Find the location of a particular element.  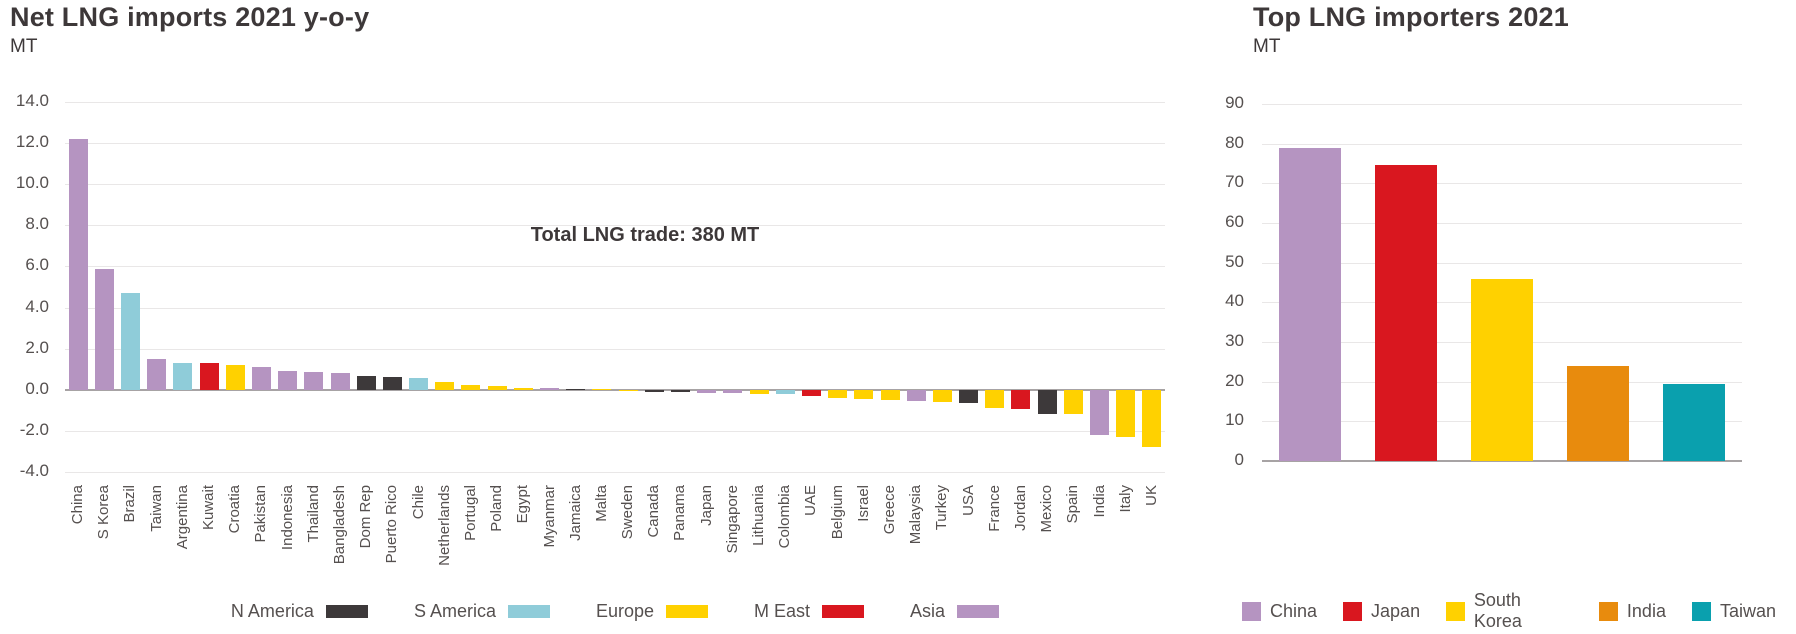

legend-label: Japan is located at coordinates (1396, 610).